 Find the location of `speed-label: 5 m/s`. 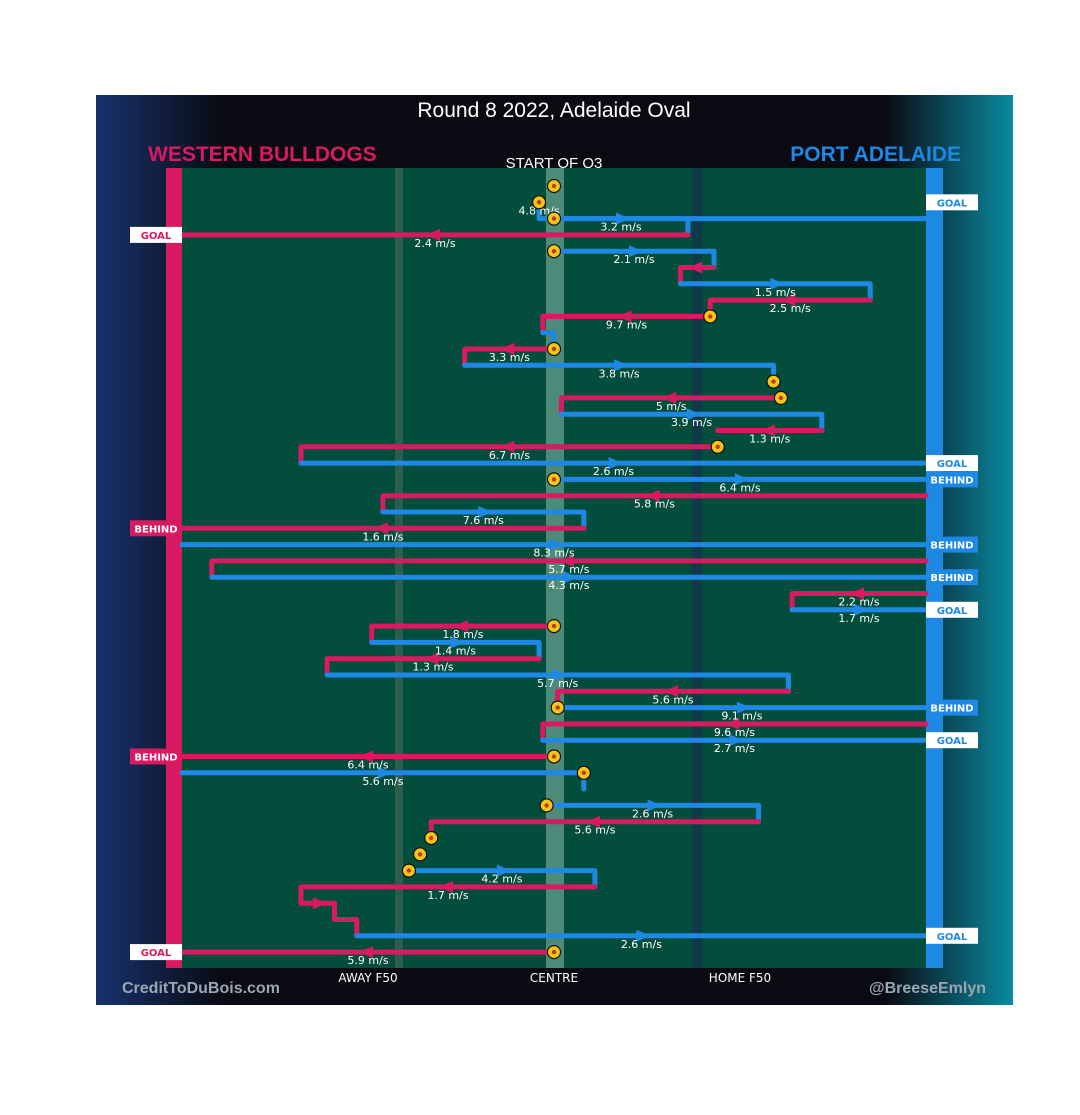

speed-label: 5 m/s is located at coordinates (671, 406).